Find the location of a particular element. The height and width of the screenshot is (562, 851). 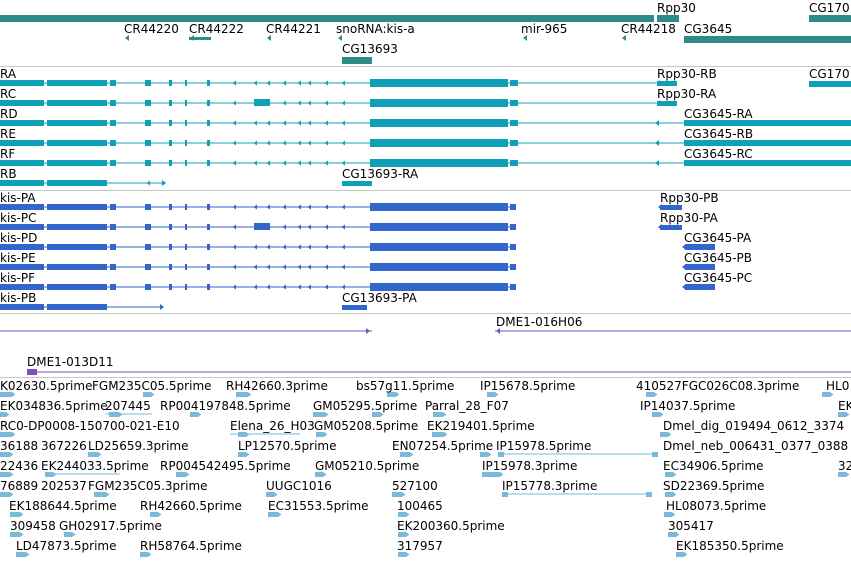

est-label: EK034836.5prime is located at coordinates (54, 406).